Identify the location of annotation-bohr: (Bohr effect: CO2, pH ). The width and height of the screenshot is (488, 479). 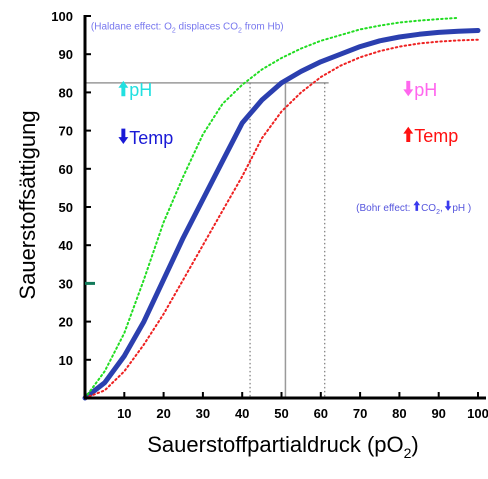
(413, 208).